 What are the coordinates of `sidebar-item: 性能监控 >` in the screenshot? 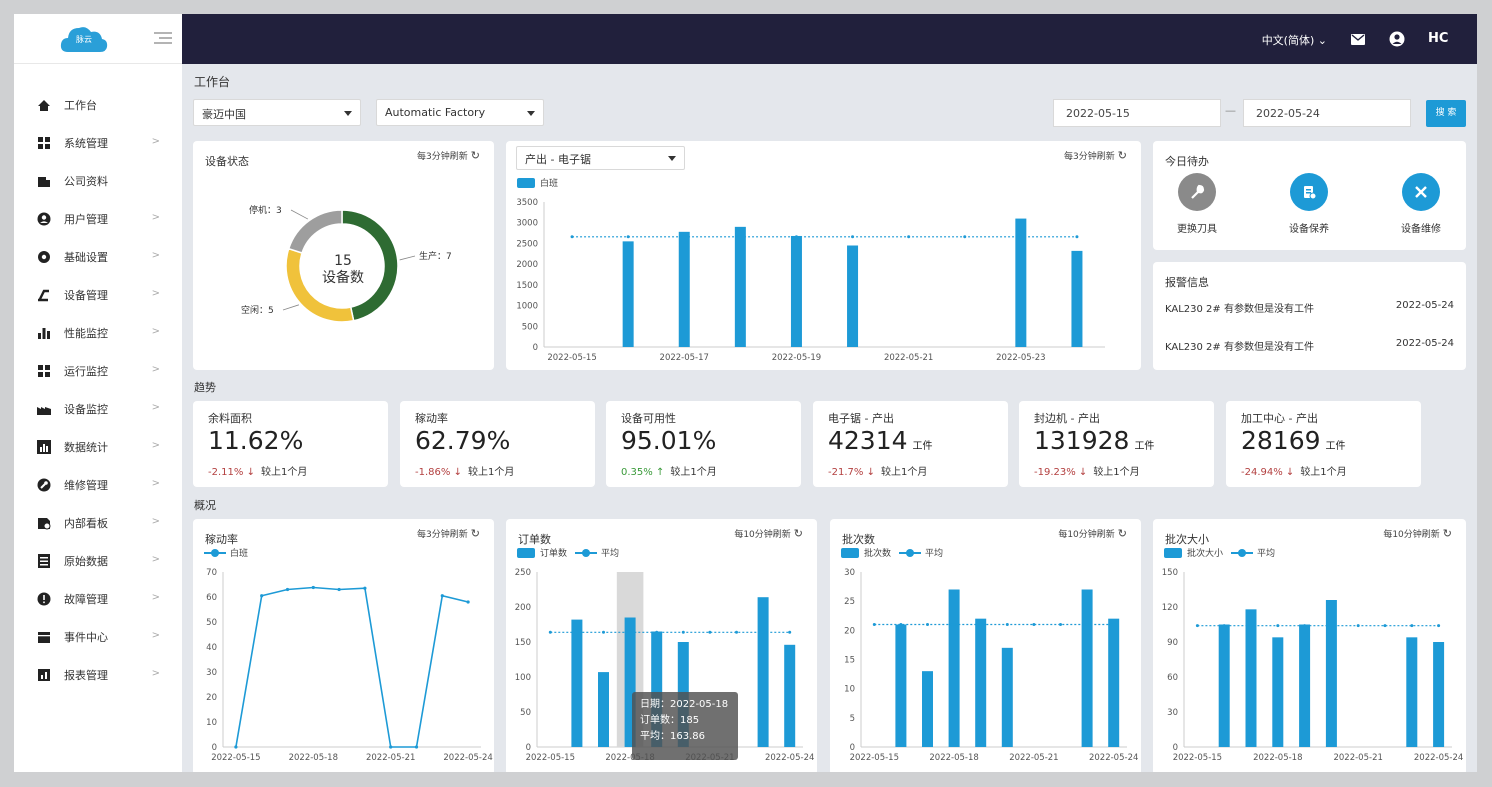 It's located at (98, 333).